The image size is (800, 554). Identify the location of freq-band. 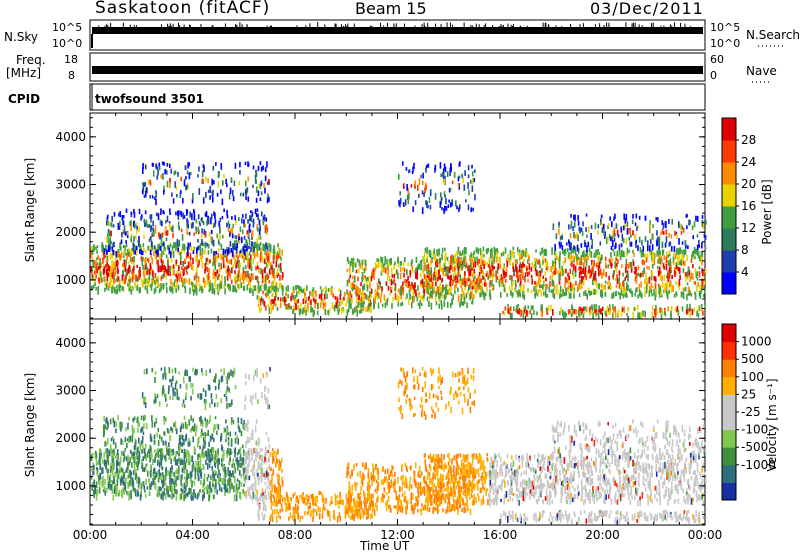
(397, 70).